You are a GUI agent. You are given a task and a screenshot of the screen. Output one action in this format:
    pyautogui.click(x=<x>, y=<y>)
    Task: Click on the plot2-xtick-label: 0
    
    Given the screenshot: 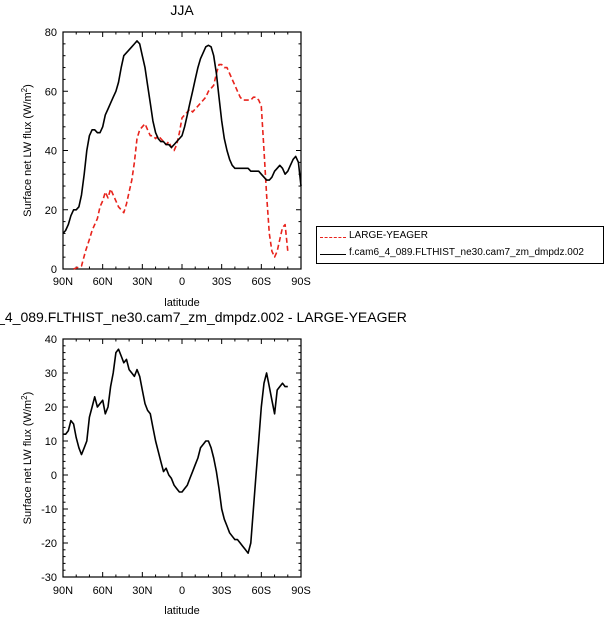 What is the action you would take?
    pyautogui.click(x=182, y=591)
    